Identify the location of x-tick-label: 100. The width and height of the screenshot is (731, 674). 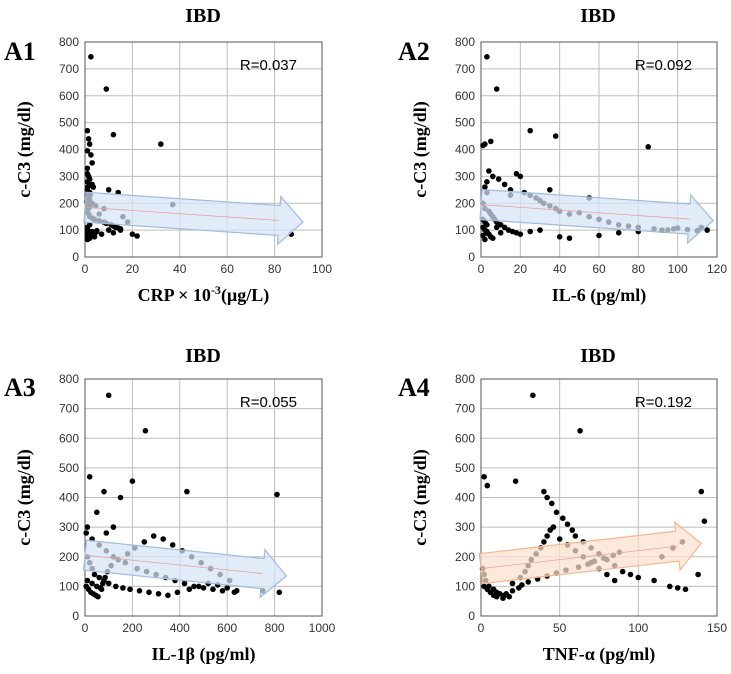
(638, 628).